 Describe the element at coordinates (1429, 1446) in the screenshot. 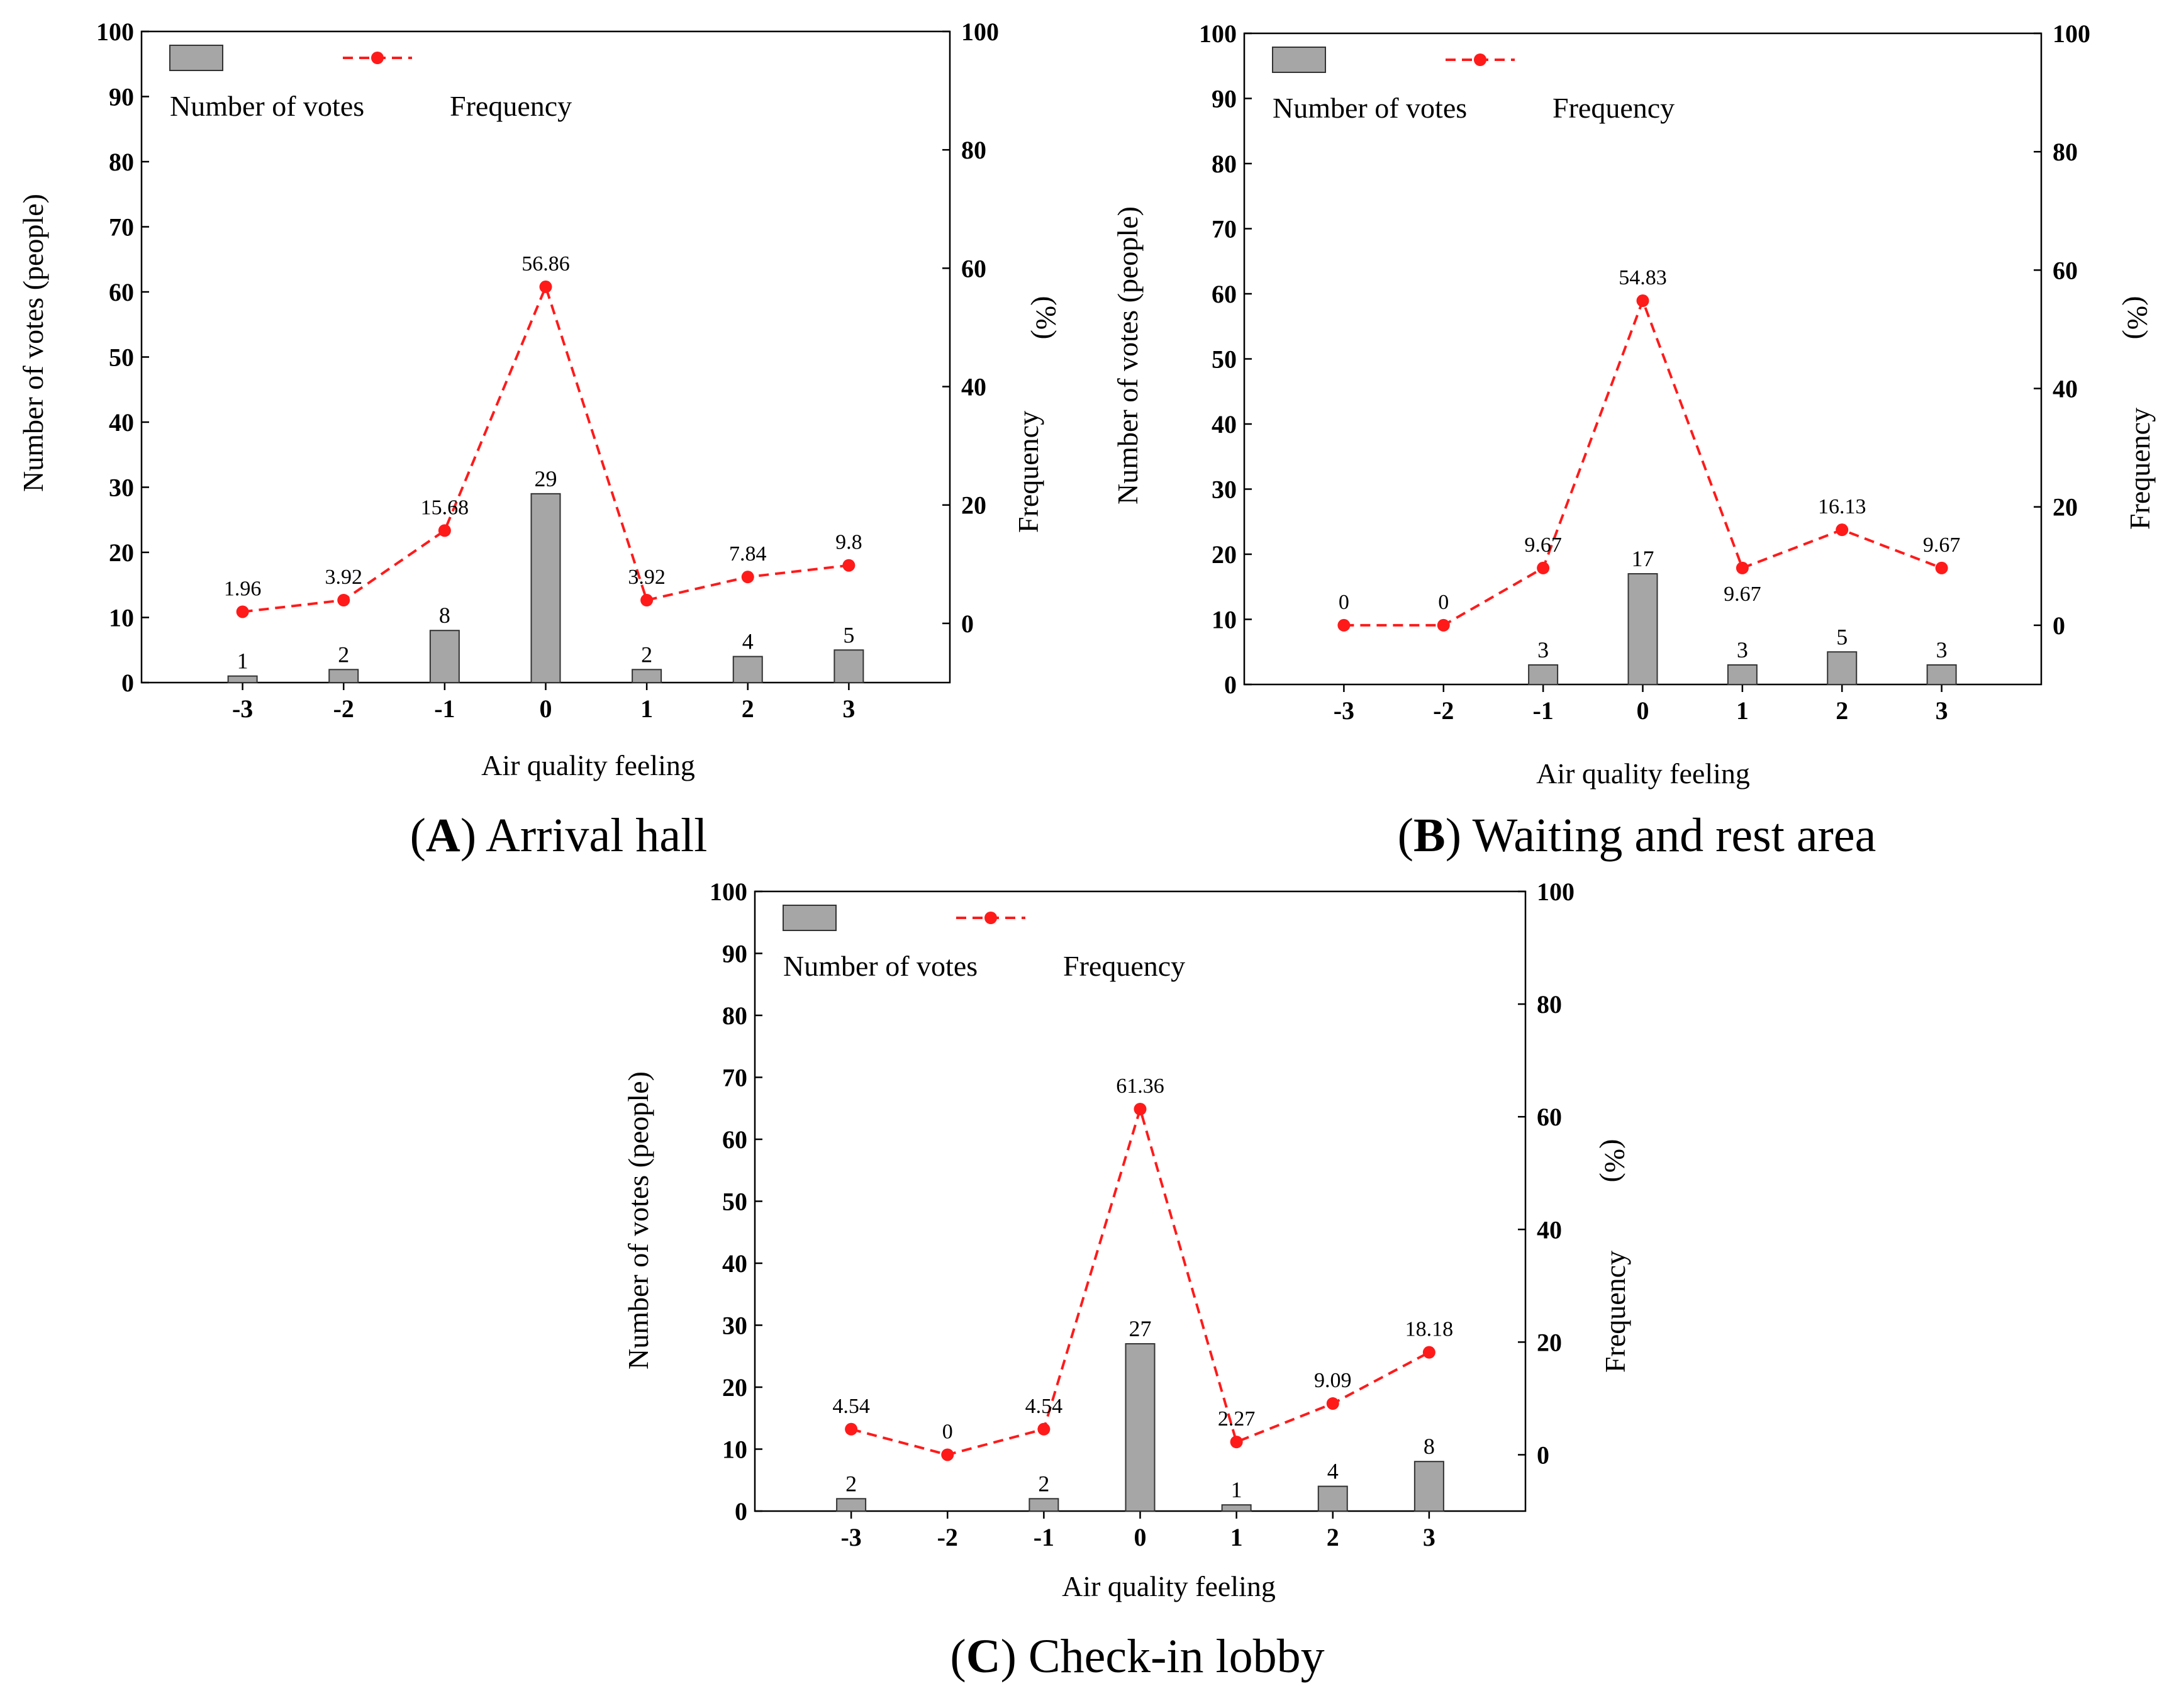

I see `panel-c-bar-label: 8` at that location.